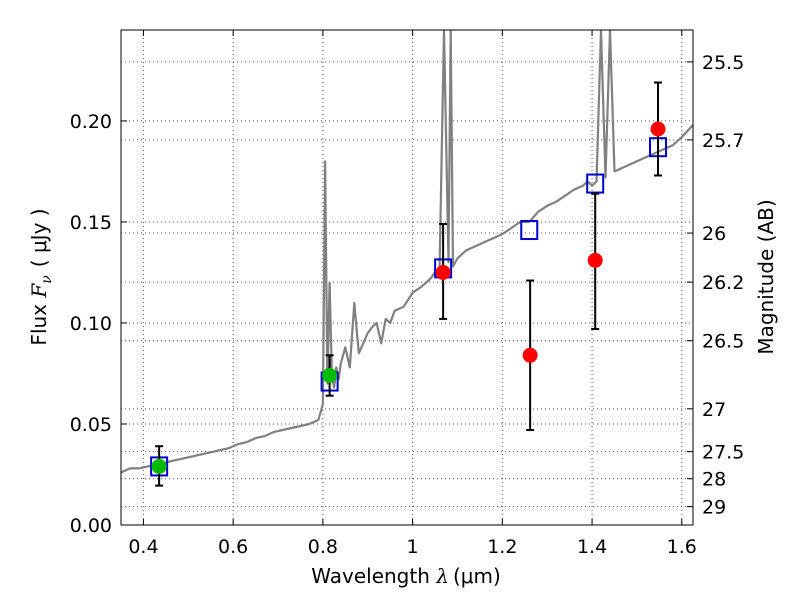  I want to click on y2-tick-label: 25.5, so click(723, 63).